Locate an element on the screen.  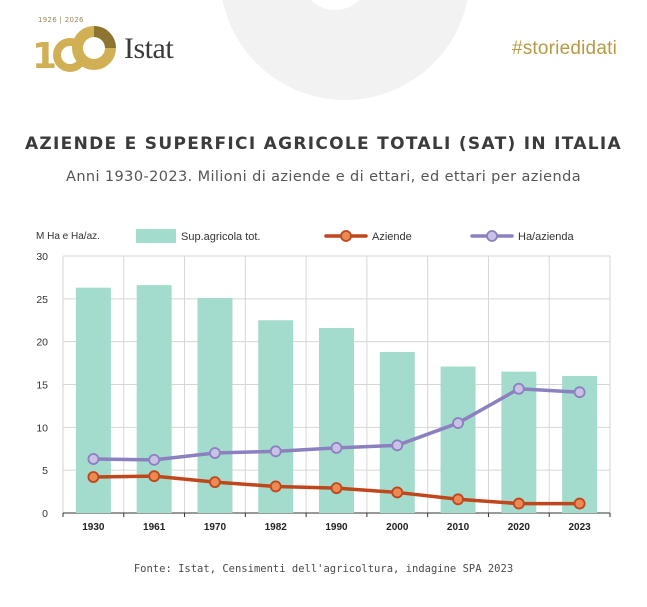
y-tick-label: 25 is located at coordinates (42, 300).